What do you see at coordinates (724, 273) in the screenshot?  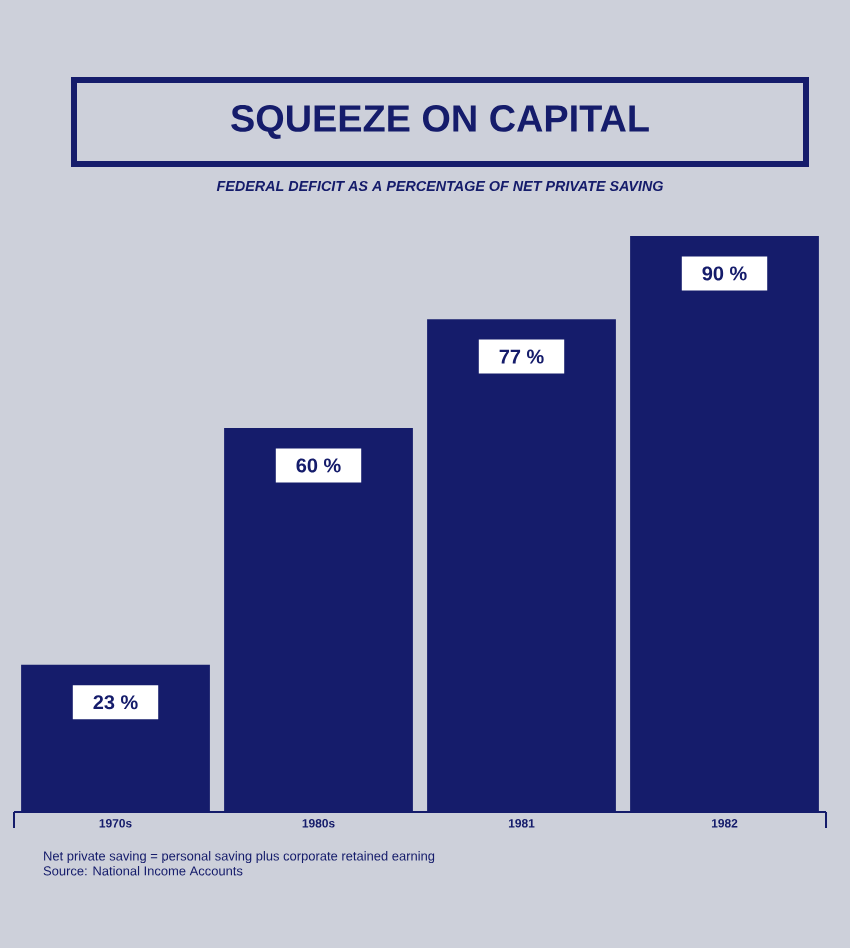 I see `data-label: 90 %` at bounding box center [724, 273].